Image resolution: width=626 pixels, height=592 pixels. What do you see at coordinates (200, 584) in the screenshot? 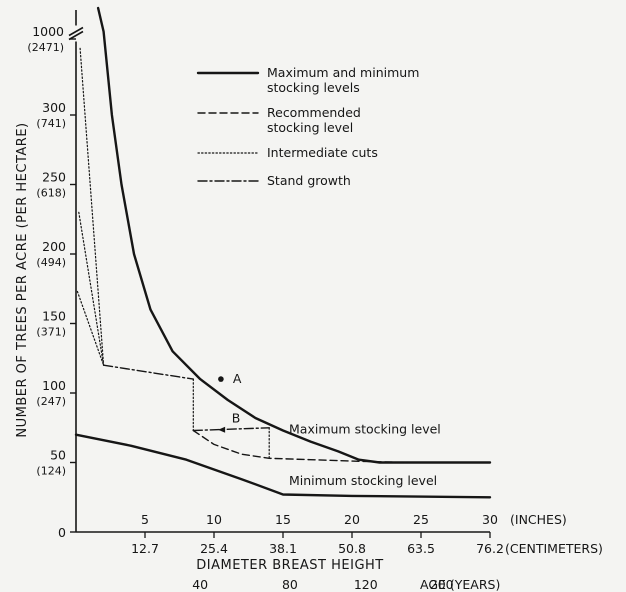
I see `age-tick-label: 40` at bounding box center [200, 584].